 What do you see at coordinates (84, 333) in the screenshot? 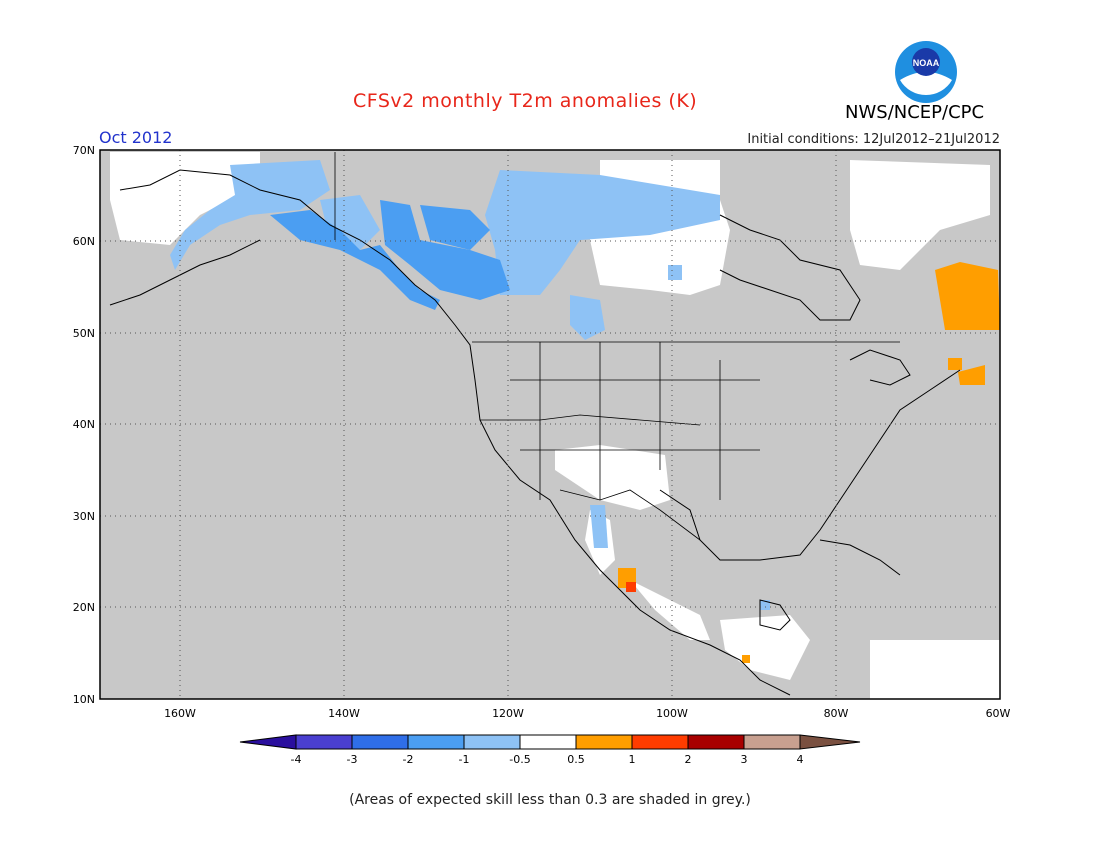
I see `lat-label: 50N` at bounding box center [84, 333].